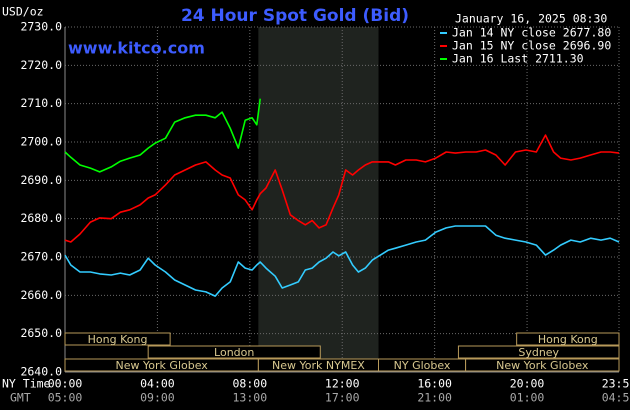 This screenshot has width=630, height=410. What do you see at coordinates (41, 65) in the screenshot?
I see `y-tick-label: 2720.0` at bounding box center [41, 65].